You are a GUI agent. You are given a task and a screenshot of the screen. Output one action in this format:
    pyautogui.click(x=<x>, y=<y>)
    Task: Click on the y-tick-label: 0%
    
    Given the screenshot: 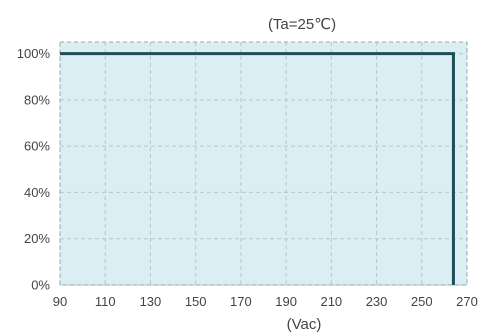 What is the action you would take?
    pyautogui.click(x=40, y=285)
    